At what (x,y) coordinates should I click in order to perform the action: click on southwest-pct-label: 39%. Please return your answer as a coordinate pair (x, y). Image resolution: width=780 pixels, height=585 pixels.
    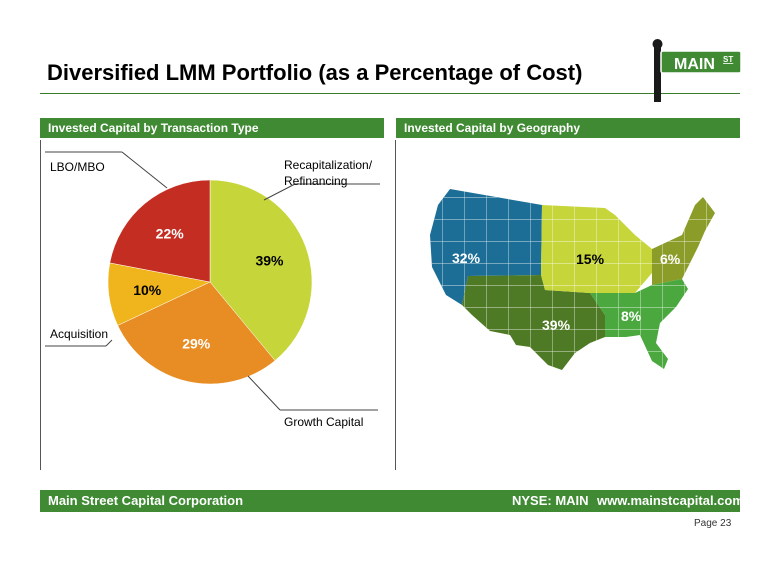
    Looking at the image, I should click on (556, 325).